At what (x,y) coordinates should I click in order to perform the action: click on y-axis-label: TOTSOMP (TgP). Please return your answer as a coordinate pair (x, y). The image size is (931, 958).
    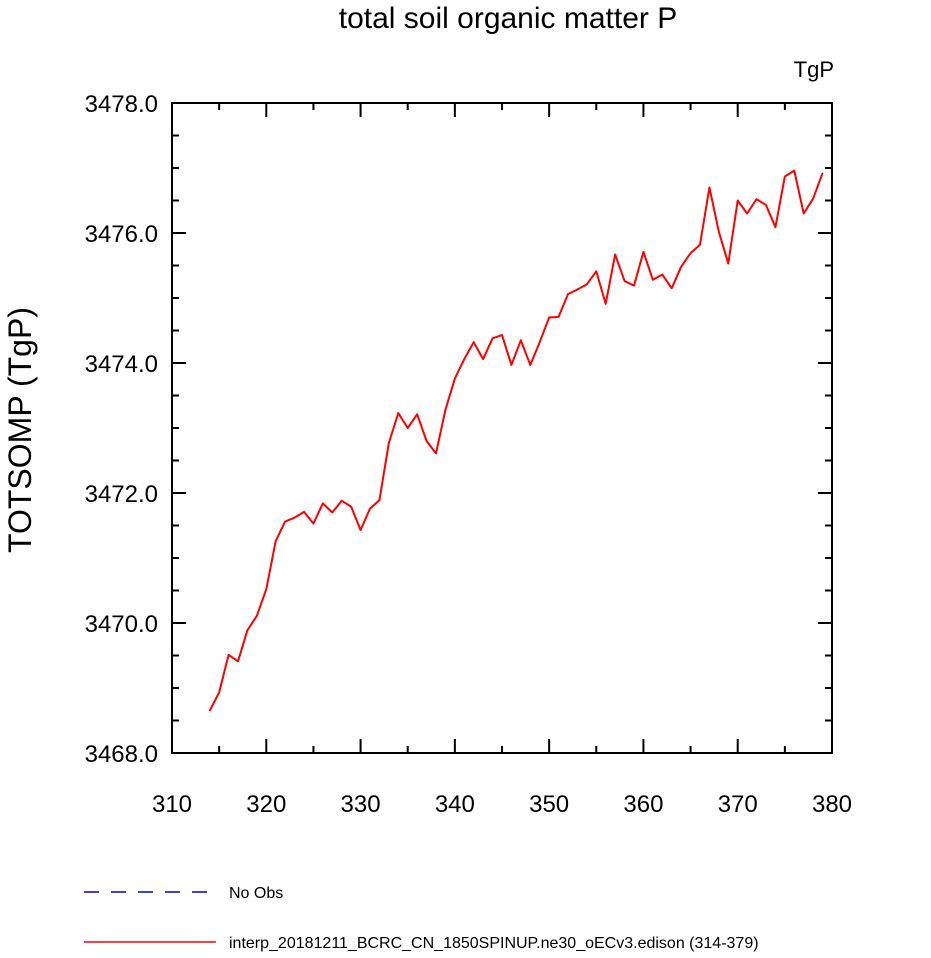
    Looking at the image, I should click on (20, 430).